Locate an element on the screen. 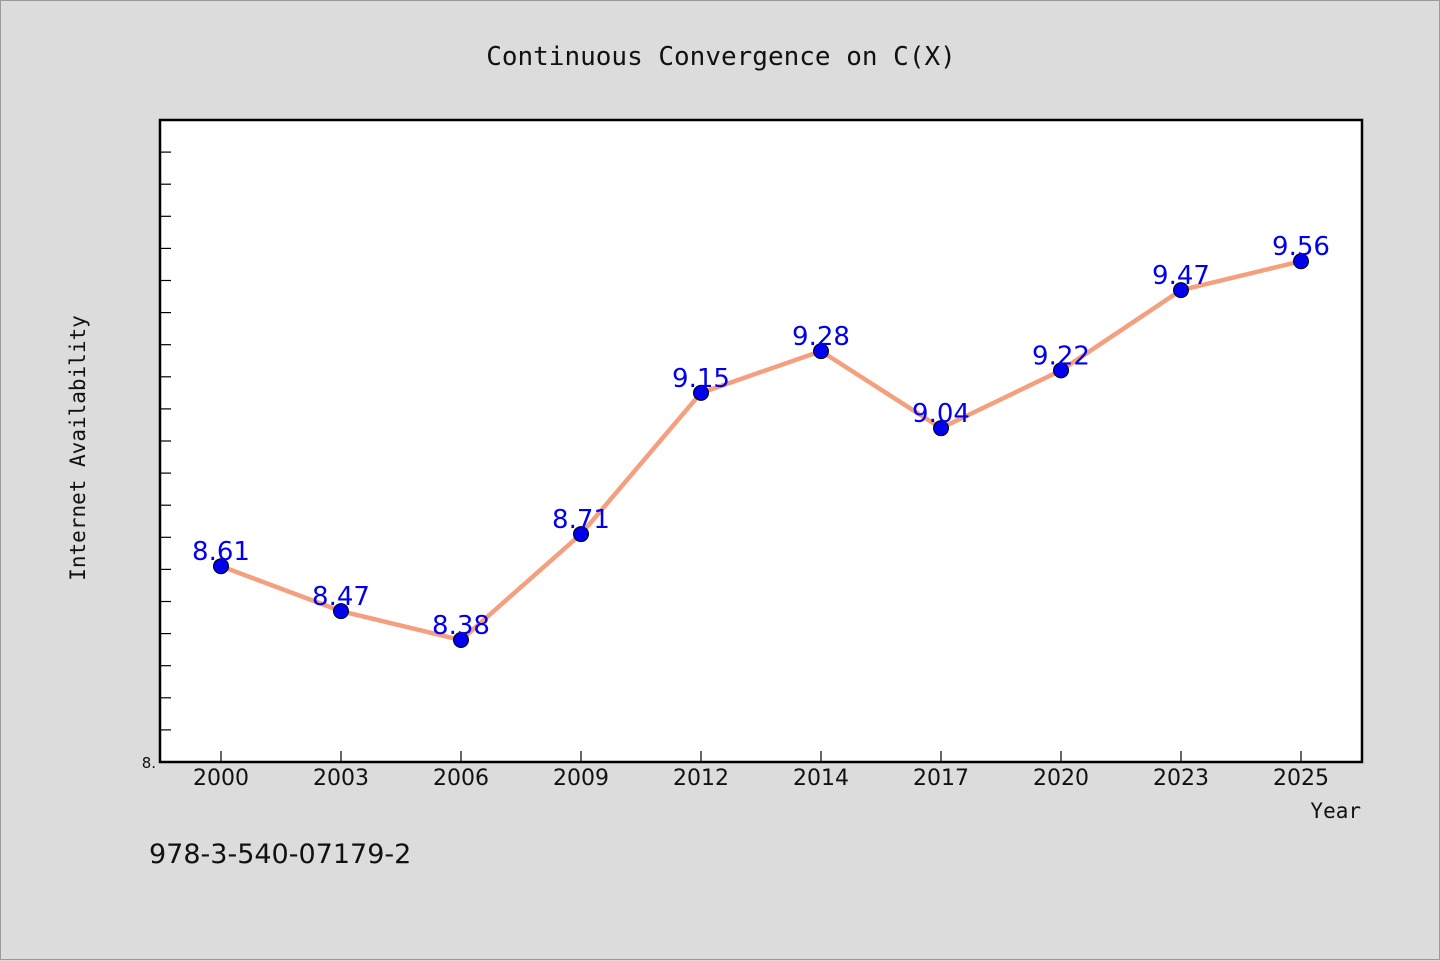 The width and height of the screenshot is (1440, 961). data-label: 9.47 is located at coordinates (1181, 276).